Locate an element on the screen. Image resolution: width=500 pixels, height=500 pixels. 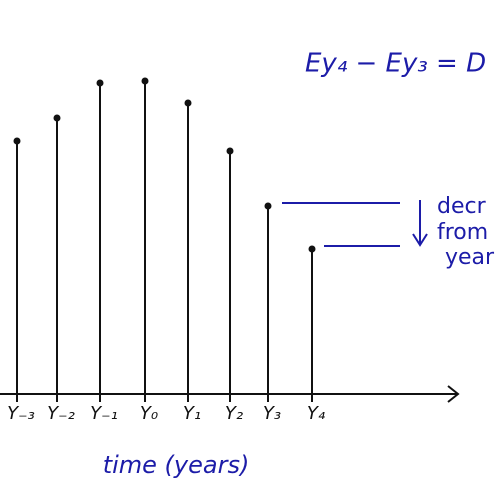
x-tick-label: Y₁ is located at coordinates (192, 413).